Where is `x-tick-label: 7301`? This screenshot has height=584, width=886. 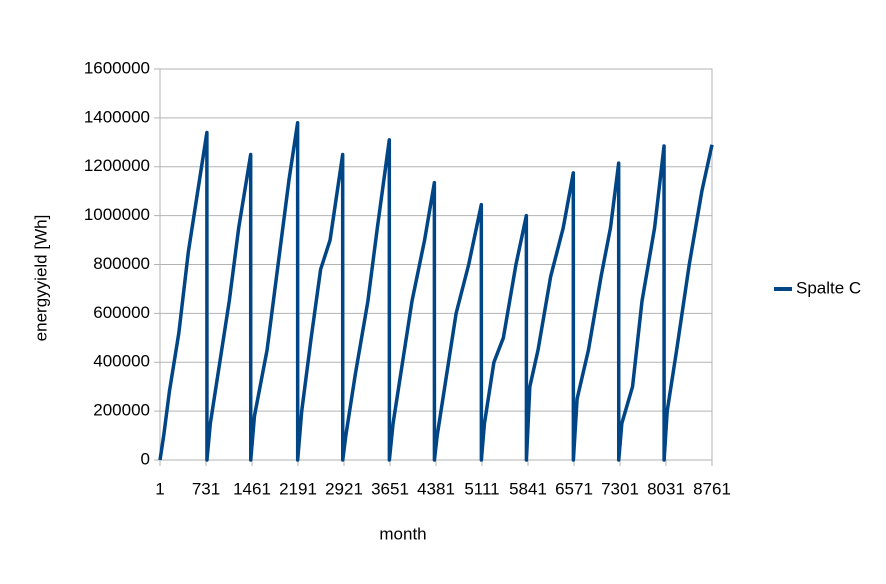
x-tick-label: 7301 is located at coordinates (620, 488).